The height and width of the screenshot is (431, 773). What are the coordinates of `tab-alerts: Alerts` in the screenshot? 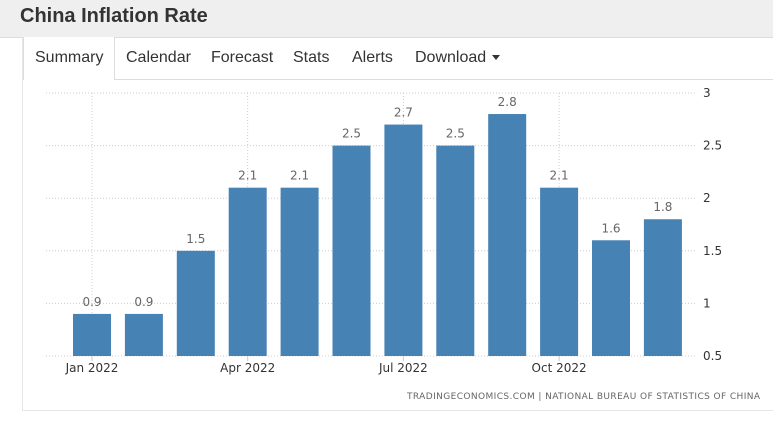 It's located at (372, 57).